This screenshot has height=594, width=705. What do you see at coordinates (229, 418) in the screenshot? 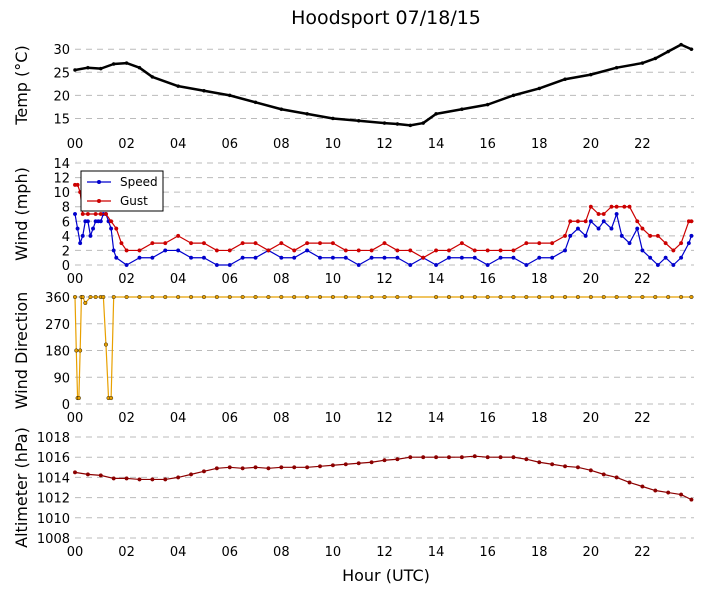
I see `x-tick-label-direction: 06` at bounding box center [229, 418].